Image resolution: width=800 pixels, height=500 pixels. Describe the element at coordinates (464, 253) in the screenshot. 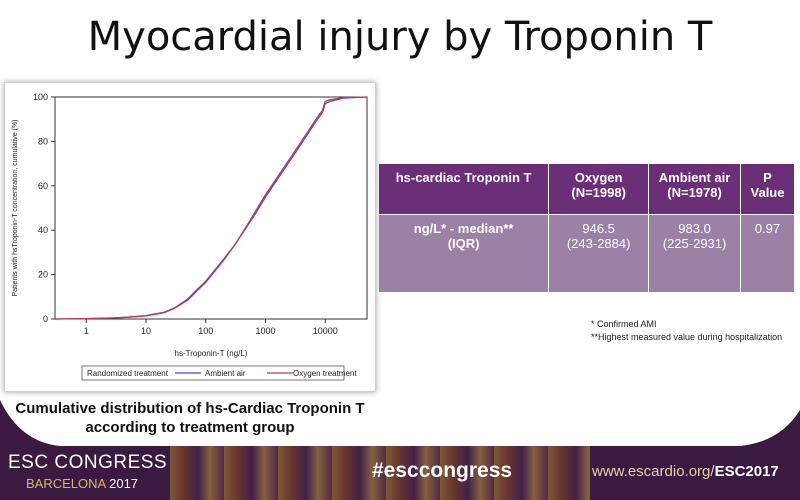

I see `row-label: ng/L* - median** (IQR)` at that location.